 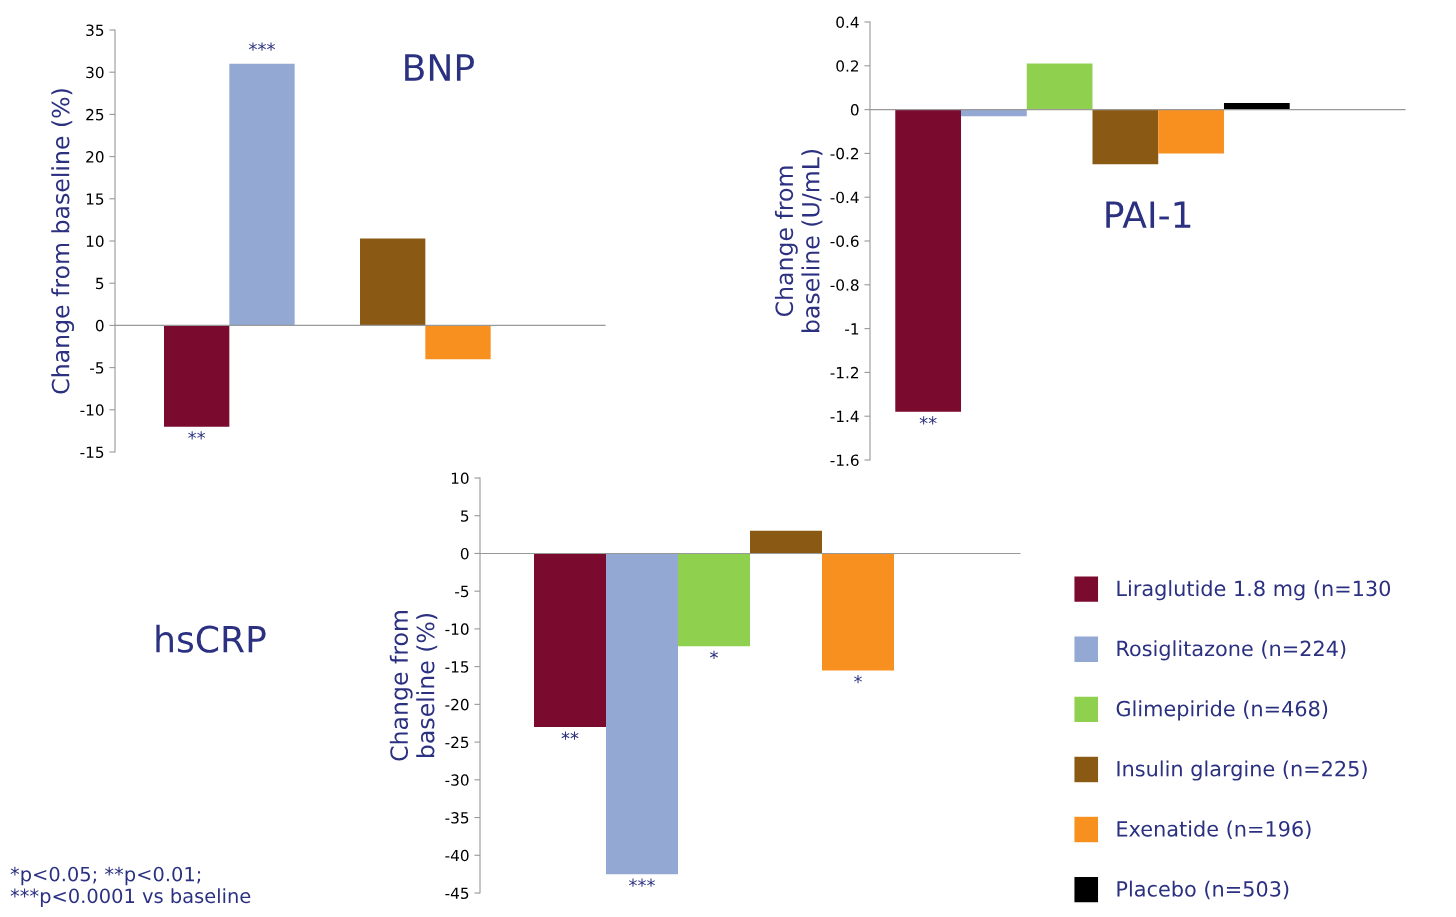 I want to click on y-tick-label: 15, so click(x=95, y=199).